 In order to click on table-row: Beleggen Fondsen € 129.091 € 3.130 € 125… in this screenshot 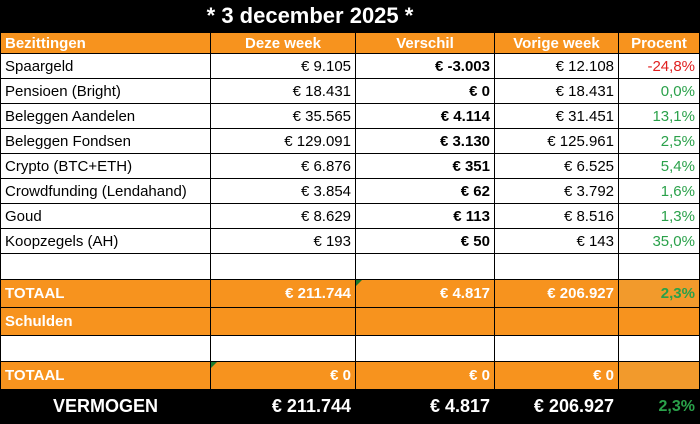, I will do `click(350, 141)`.